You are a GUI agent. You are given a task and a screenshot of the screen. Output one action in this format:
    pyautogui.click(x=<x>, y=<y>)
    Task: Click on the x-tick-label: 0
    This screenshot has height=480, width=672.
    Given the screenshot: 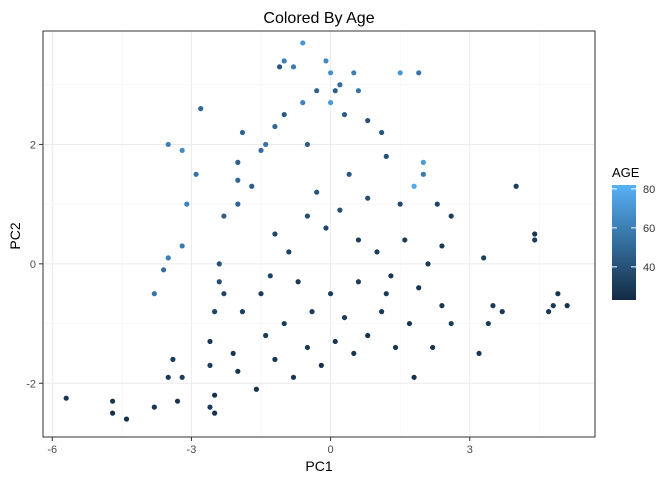 What is the action you would take?
    pyautogui.click(x=331, y=450)
    